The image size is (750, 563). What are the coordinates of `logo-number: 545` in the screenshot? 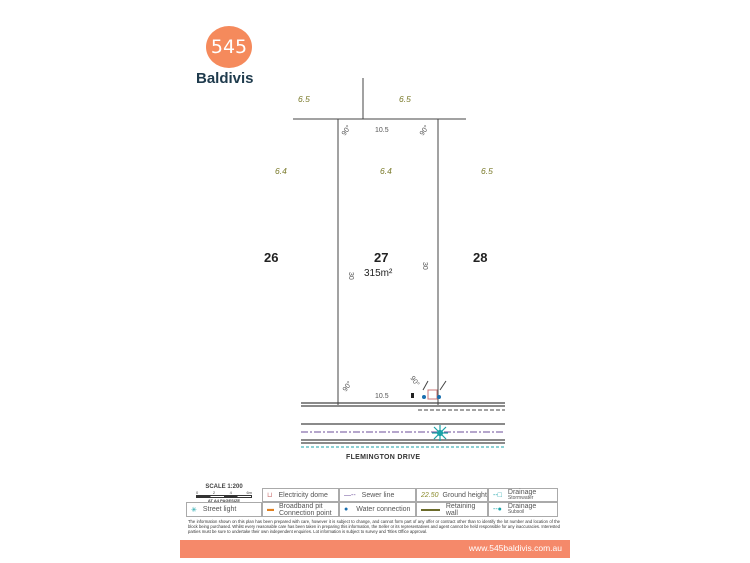 It's located at (229, 47).